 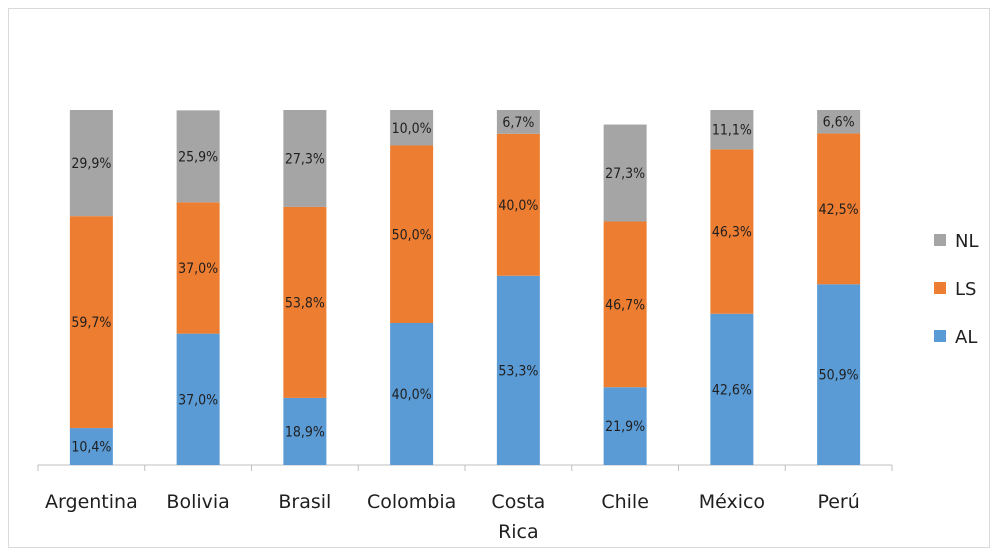 I want to click on legend-swatch-nl, so click(x=940, y=240).